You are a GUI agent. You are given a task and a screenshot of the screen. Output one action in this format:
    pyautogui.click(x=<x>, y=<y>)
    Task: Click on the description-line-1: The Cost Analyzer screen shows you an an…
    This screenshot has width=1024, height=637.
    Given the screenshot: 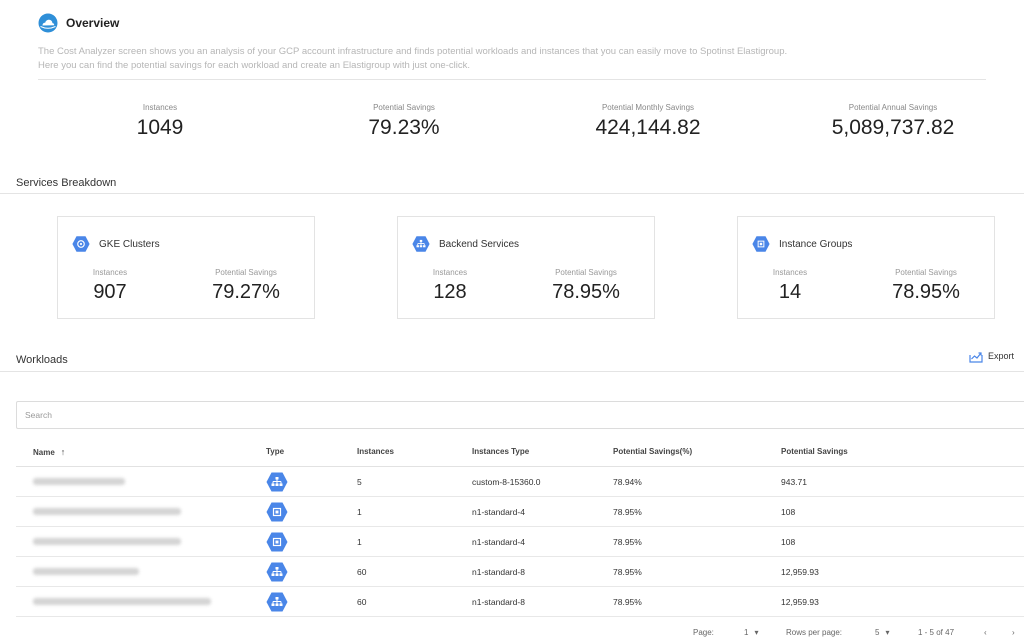 What is the action you would take?
    pyautogui.click(x=413, y=51)
    